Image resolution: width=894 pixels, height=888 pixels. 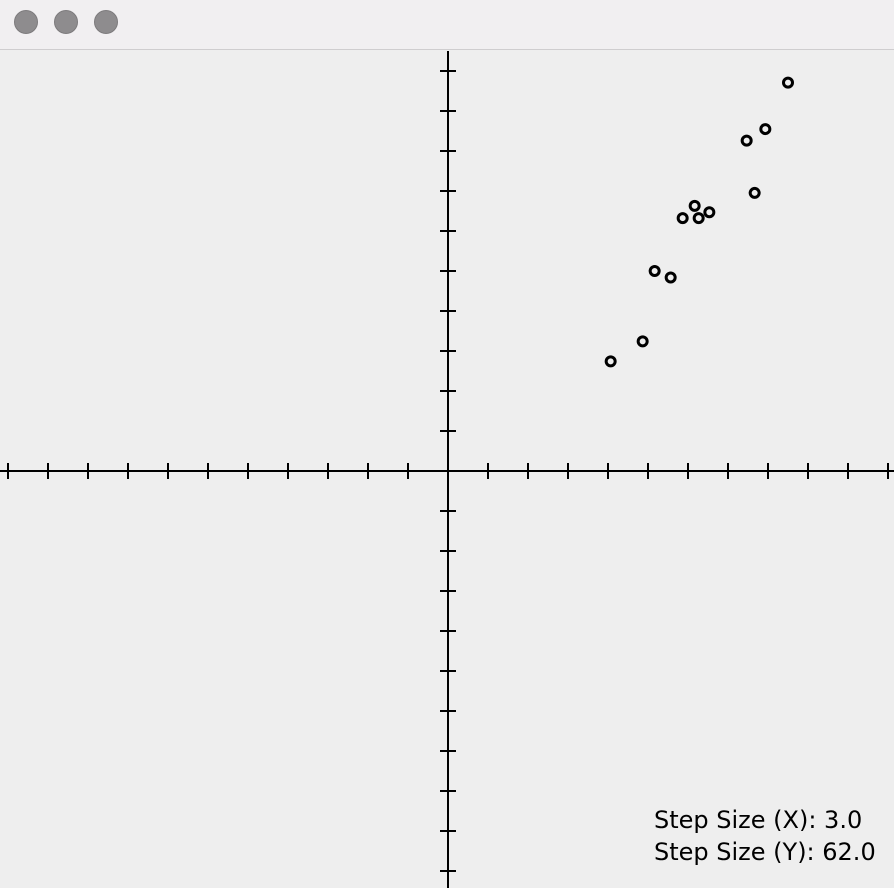 I want to click on minimize-window-button, so click(x=66, y=22).